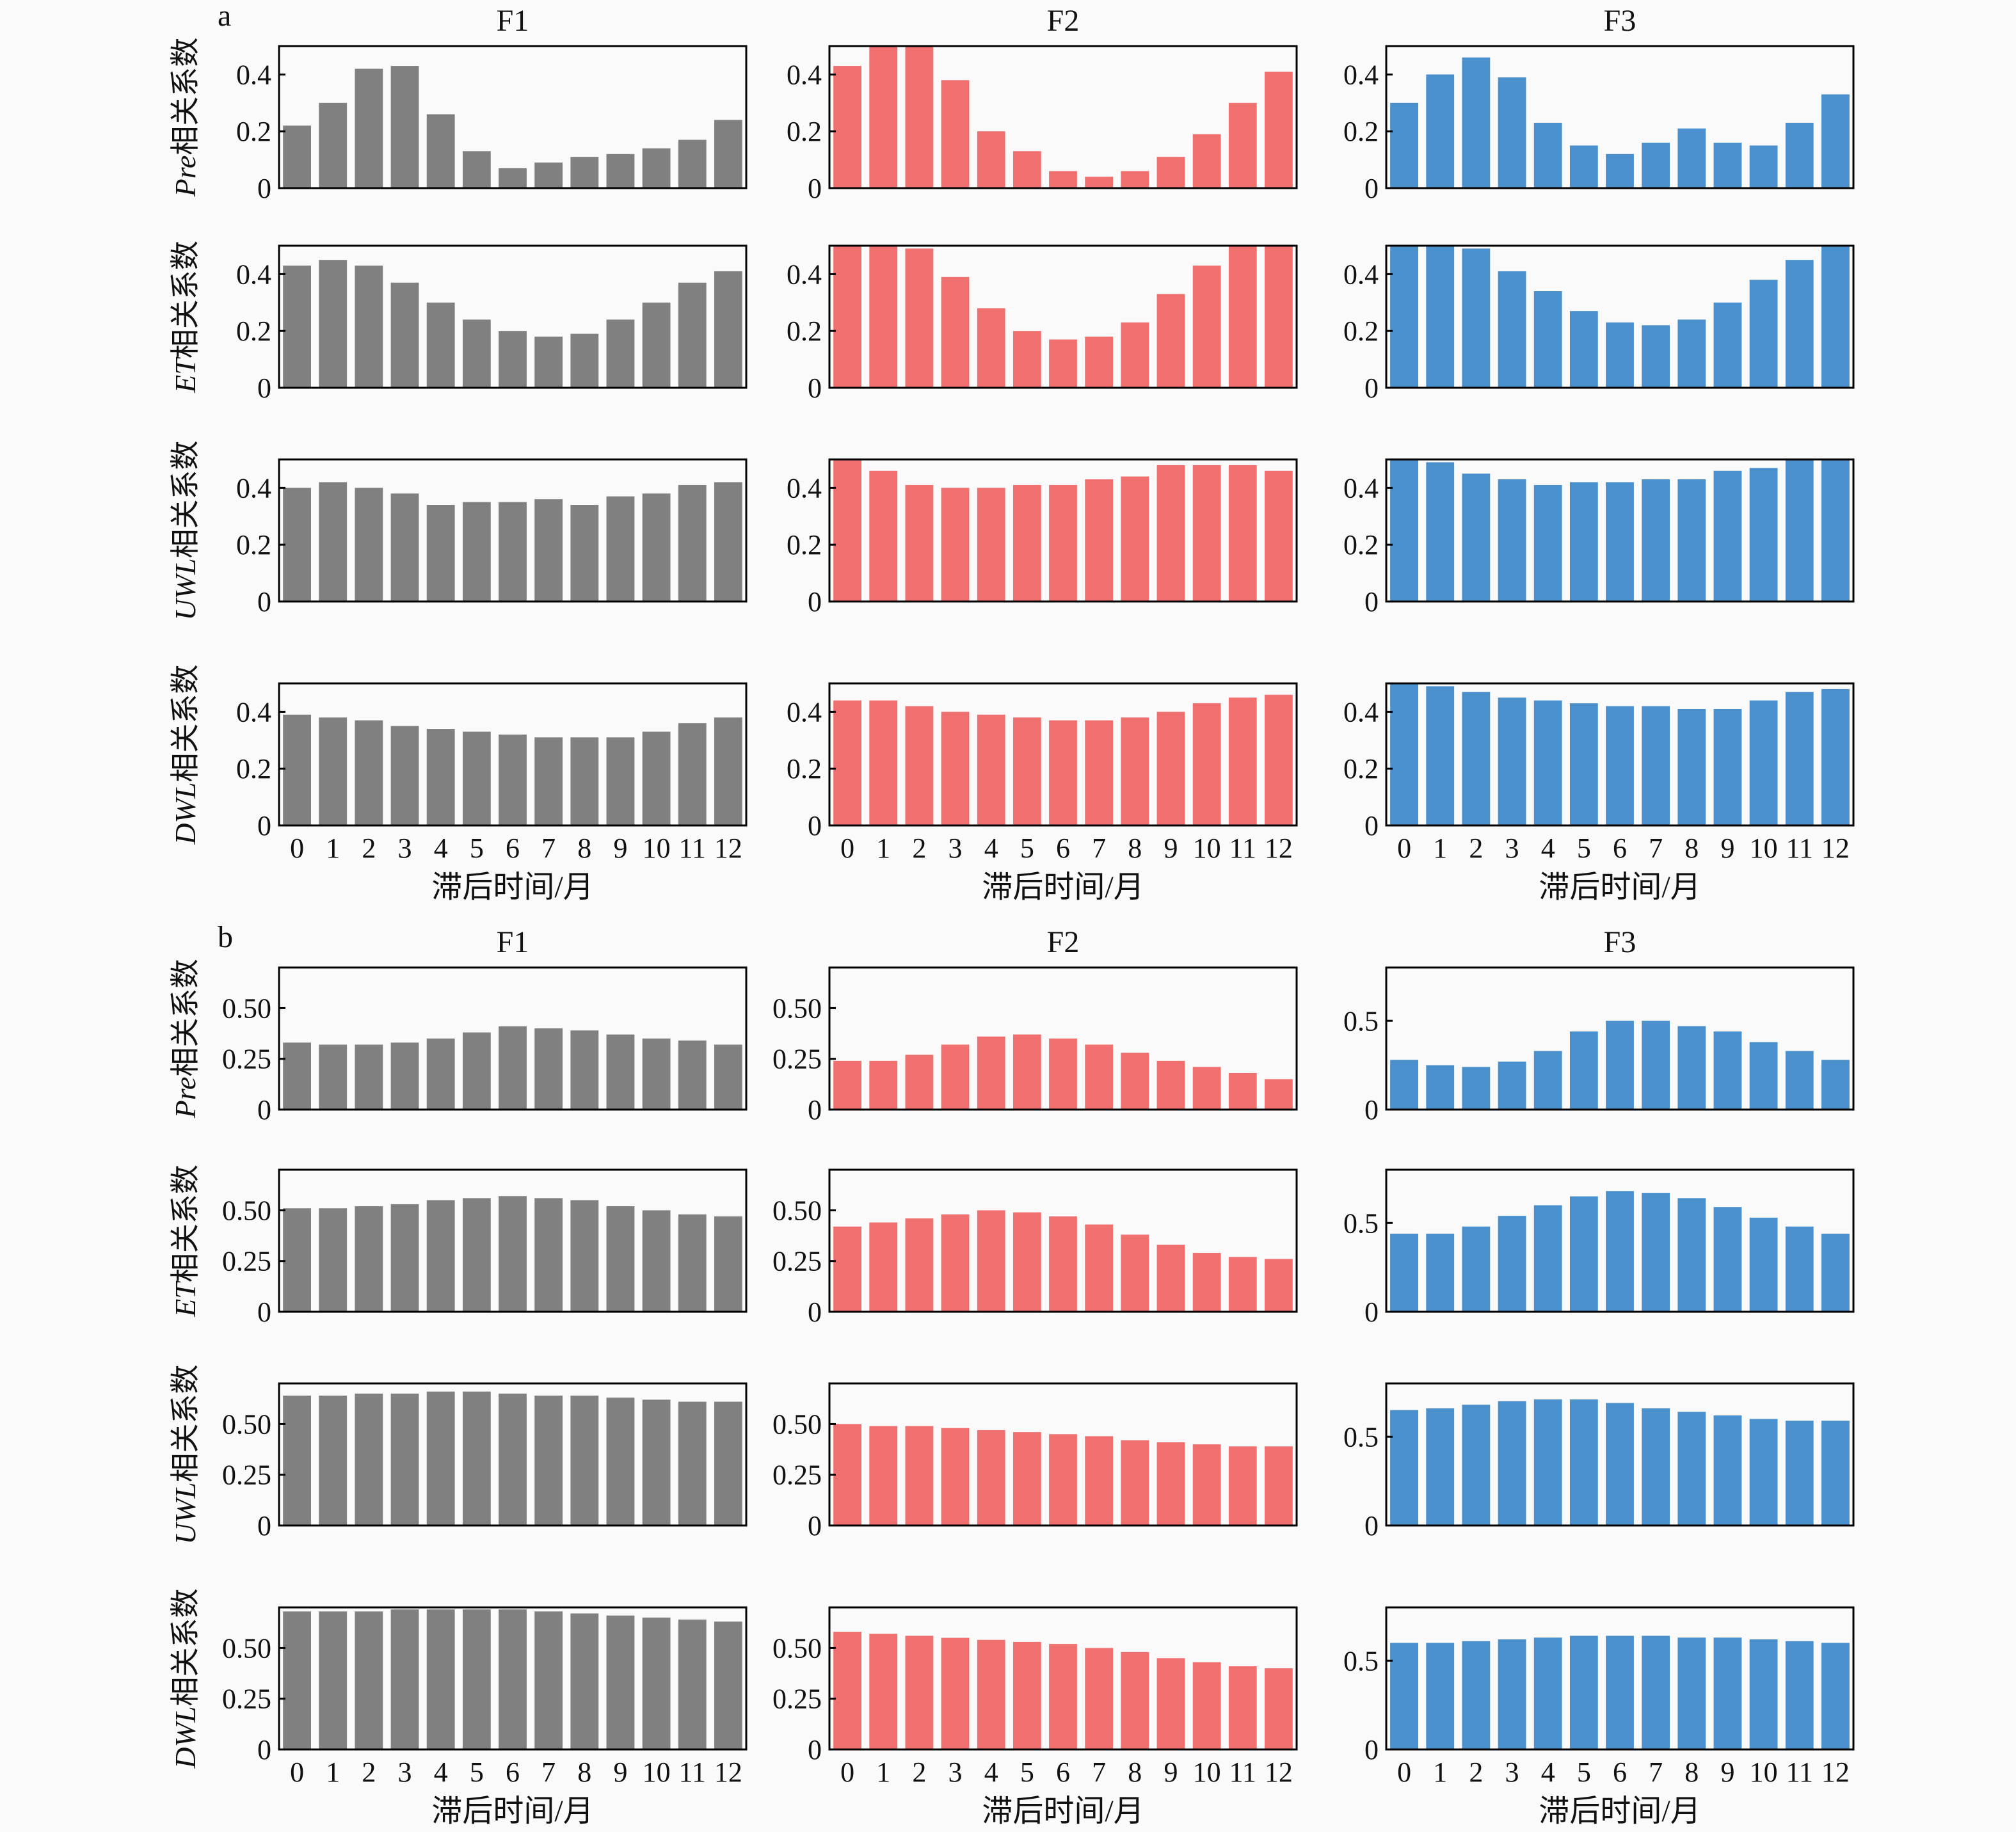 The image size is (2016, 1832). I want to click on y-tick-label-a-Pre-F1-2: 0.4, so click(253, 74).